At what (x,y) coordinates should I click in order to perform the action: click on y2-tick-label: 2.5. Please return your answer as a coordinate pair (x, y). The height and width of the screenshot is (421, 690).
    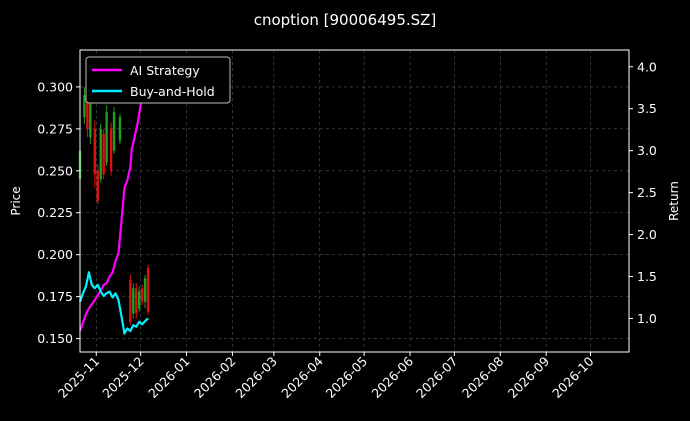
    Looking at the image, I should click on (647, 192).